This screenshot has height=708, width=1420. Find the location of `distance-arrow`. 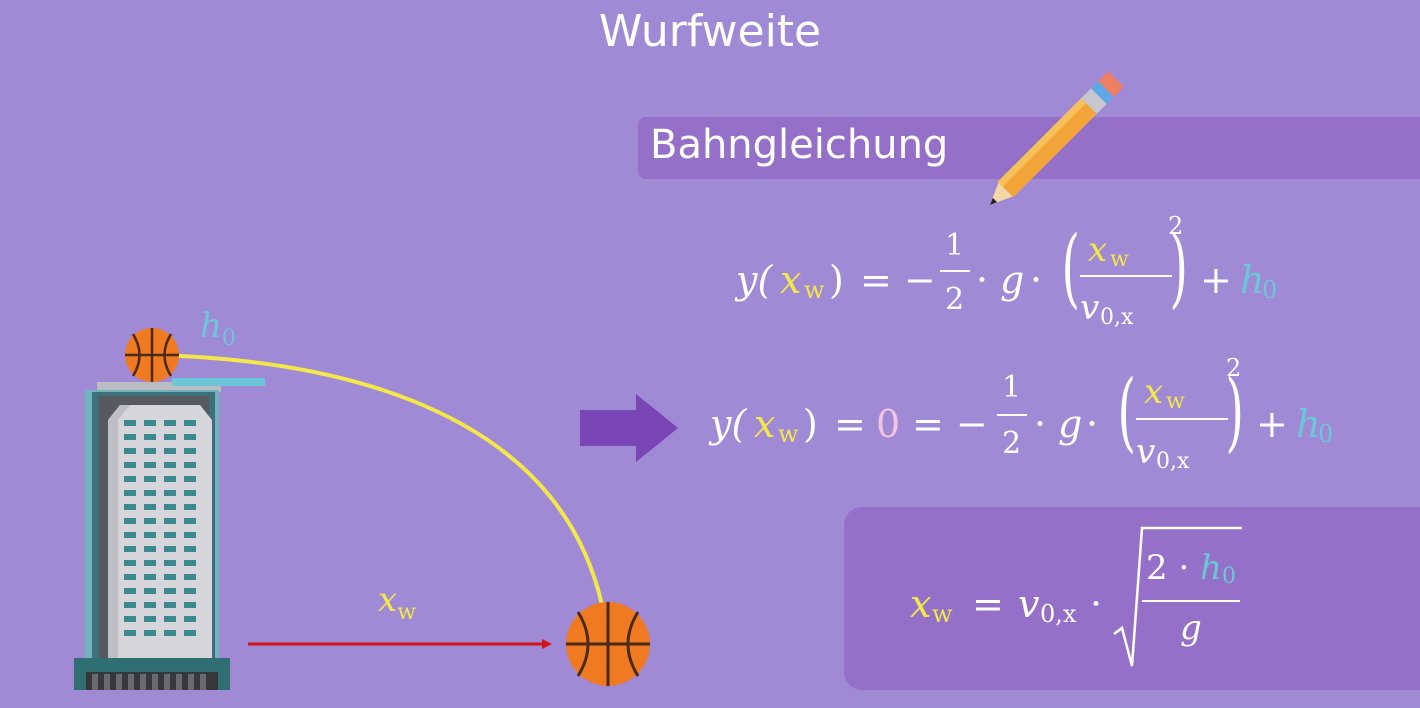

distance-arrow is located at coordinates (400, 644).